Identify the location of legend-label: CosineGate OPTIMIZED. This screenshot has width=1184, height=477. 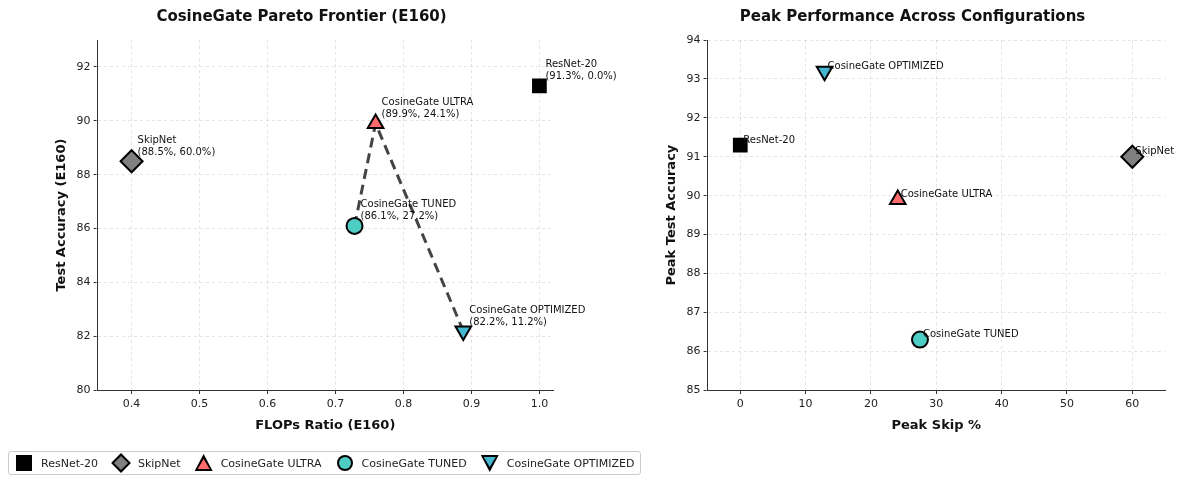
(570, 463).